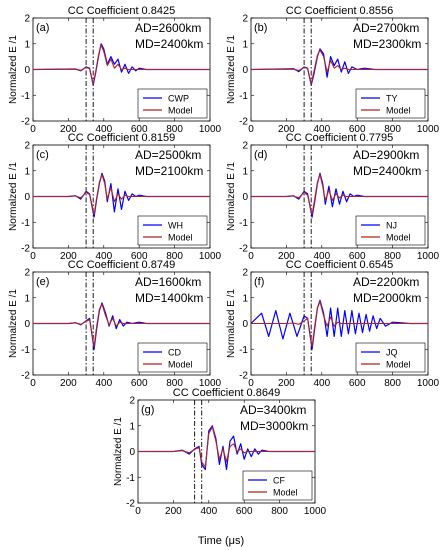 This screenshot has width=445, height=550. I want to click on md-annotation: MD=2100km, so click(169, 171).